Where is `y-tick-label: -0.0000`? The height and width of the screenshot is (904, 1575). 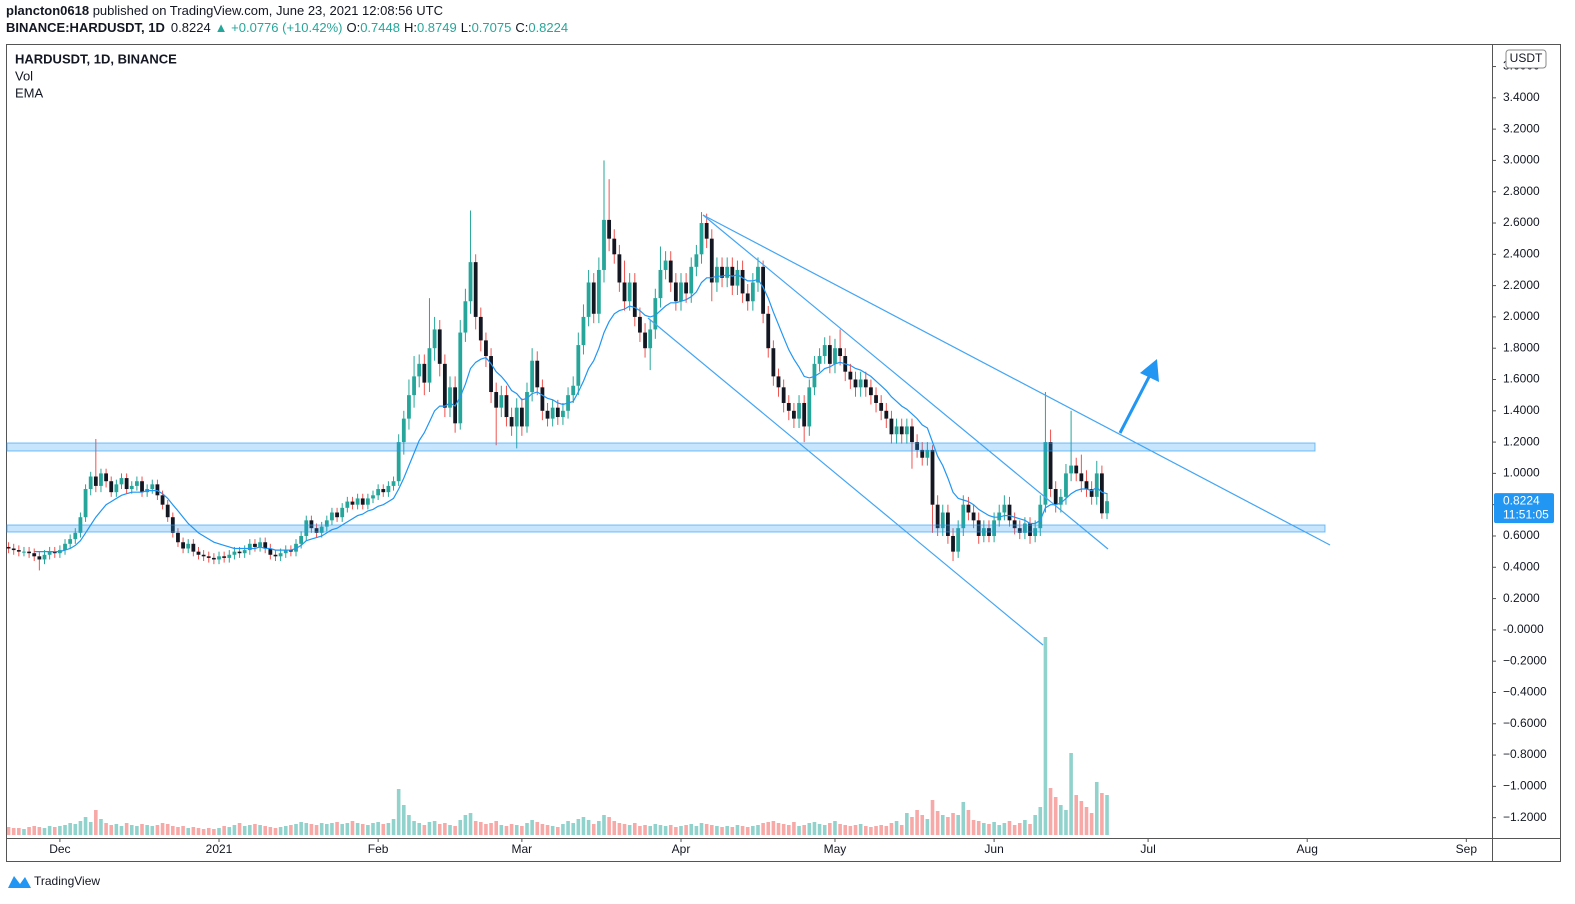 y-tick-label: -0.0000 is located at coordinates (1523, 629).